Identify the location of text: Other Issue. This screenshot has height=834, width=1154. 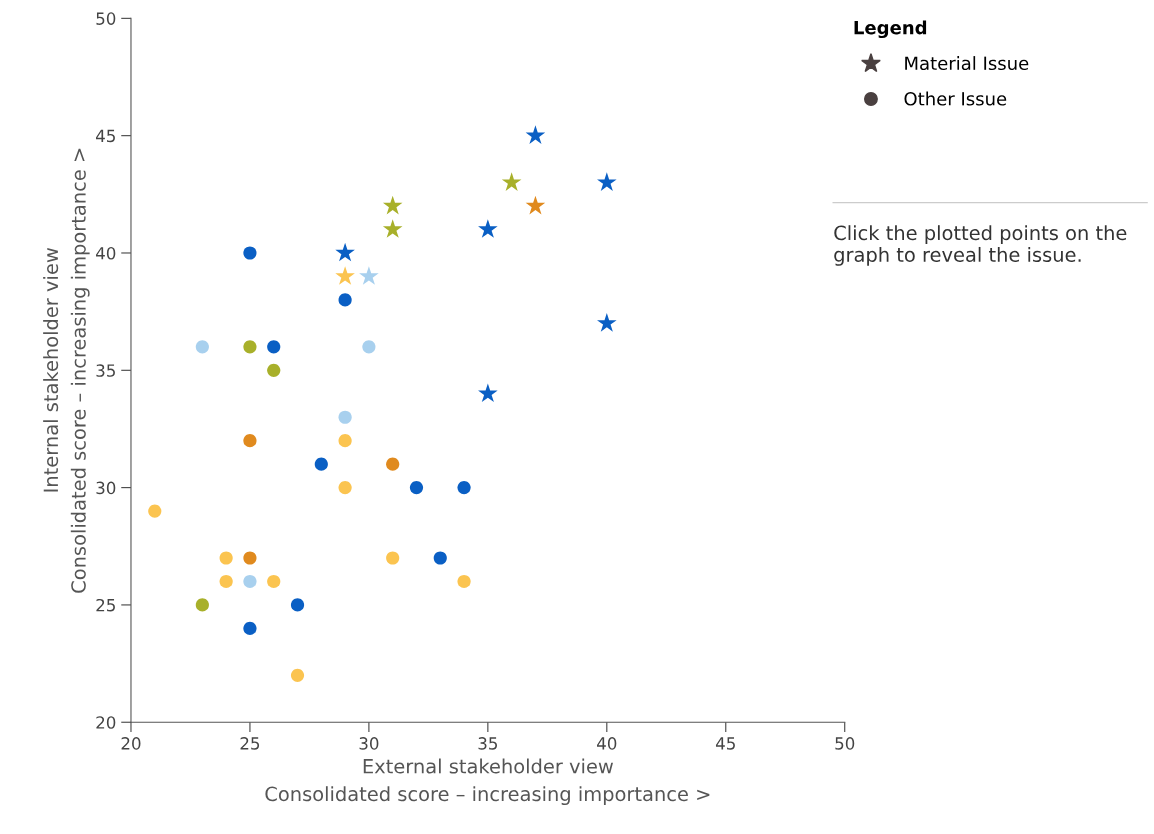
(955, 98).